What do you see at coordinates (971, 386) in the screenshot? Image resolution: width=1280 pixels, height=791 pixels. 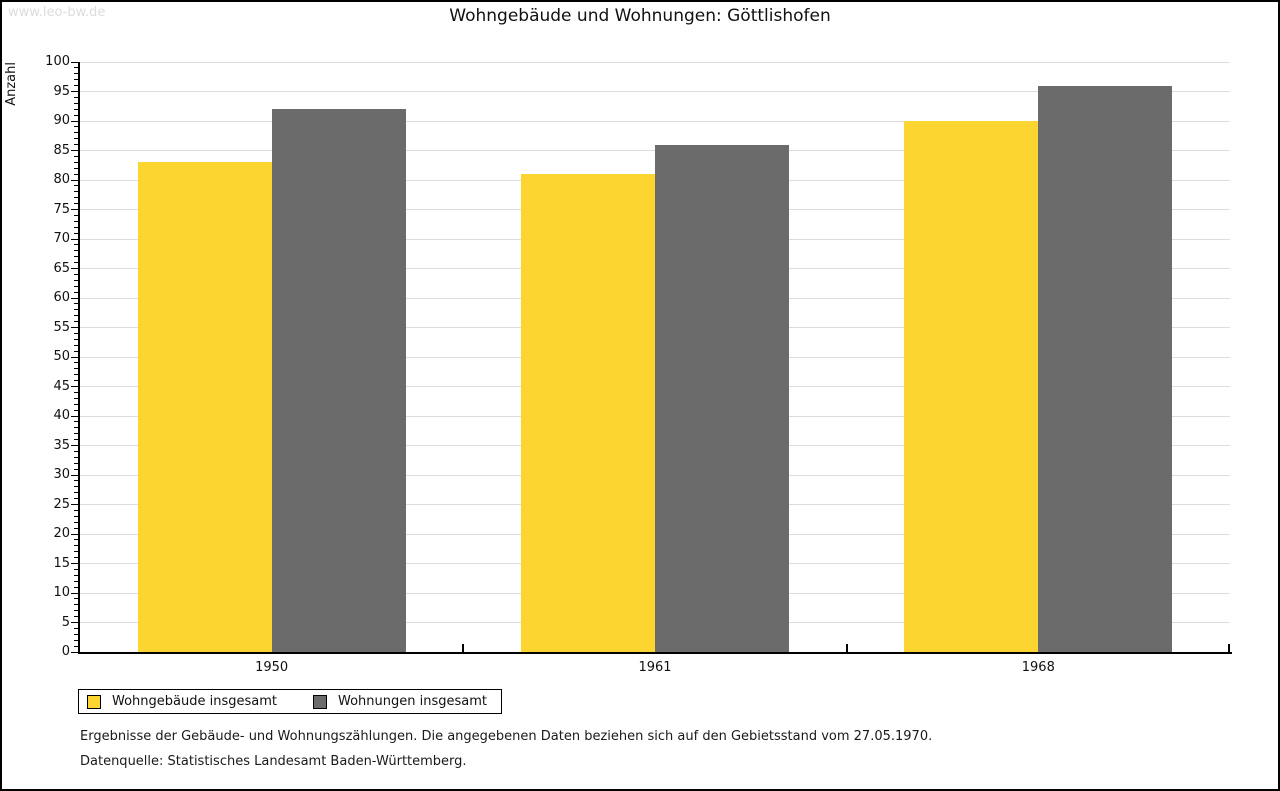 I see `bar-1968-wohngebaeude` at bounding box center [971, 386].